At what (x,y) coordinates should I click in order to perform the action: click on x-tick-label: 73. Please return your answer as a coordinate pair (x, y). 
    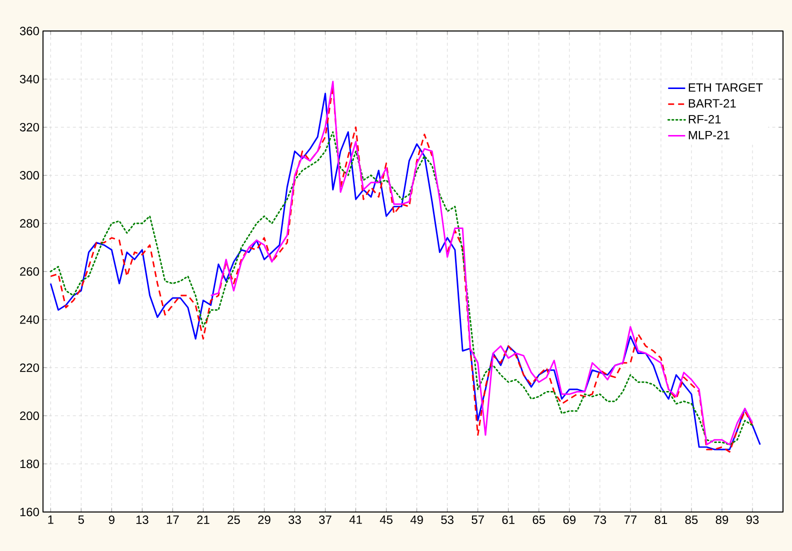
    Looking at the image, I should click on (600, 520).